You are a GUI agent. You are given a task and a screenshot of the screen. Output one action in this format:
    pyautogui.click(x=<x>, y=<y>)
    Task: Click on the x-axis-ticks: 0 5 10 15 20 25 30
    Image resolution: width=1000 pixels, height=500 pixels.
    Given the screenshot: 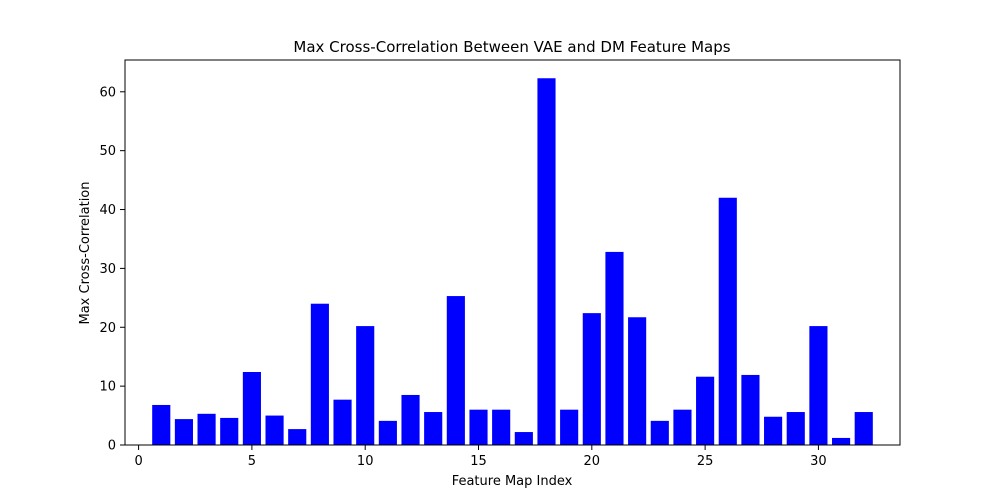 What is the action you would take?
    pyautogui.click(x=480, y=457)
    